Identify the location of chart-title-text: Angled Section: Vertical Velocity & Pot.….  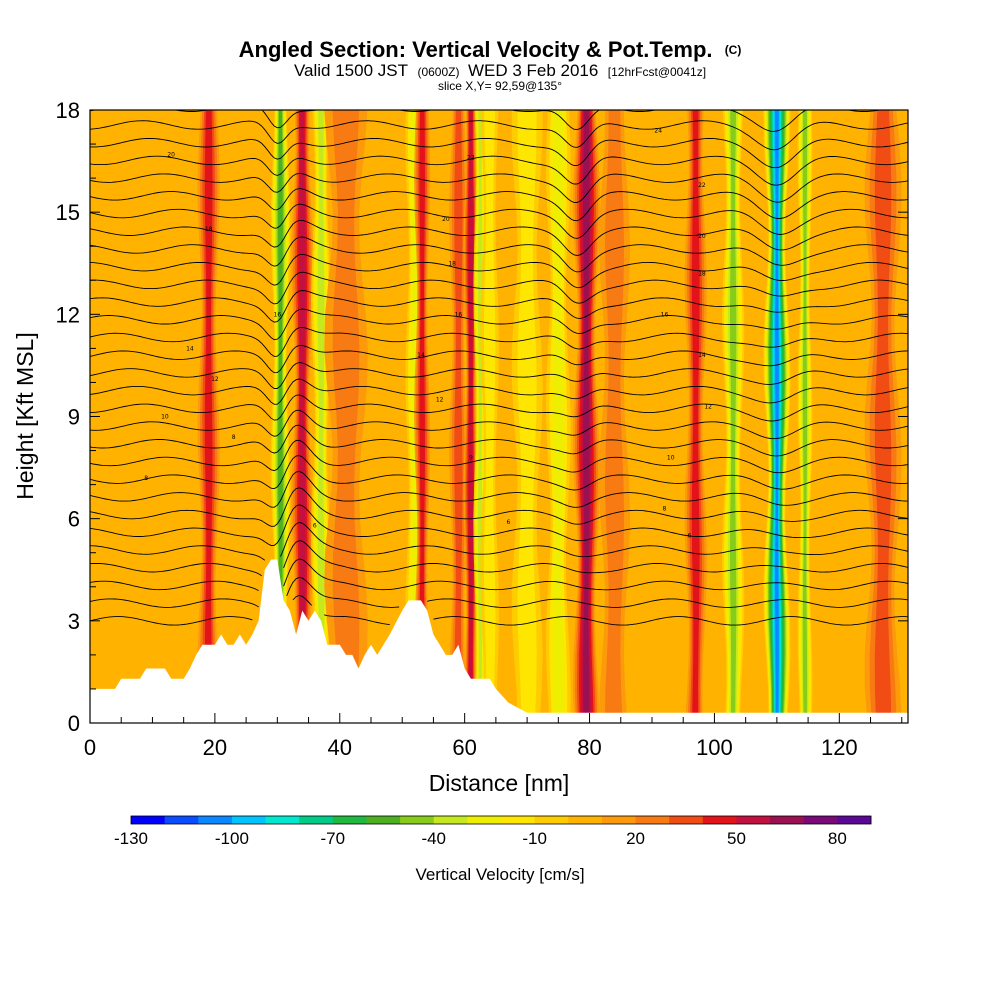
(476, 49).